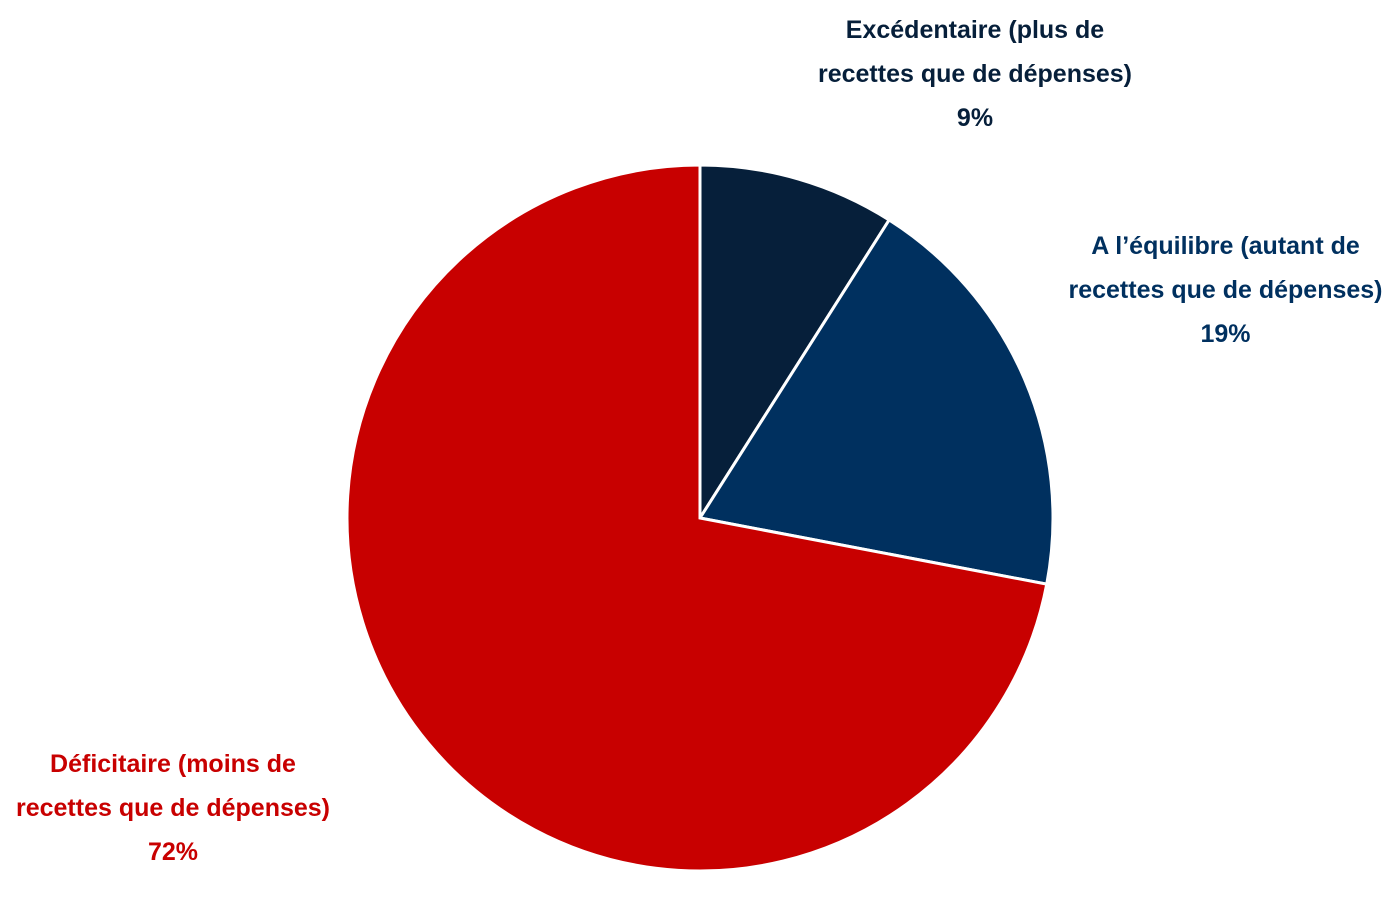 The height and width of the screenshot is (919, 1388). Describe the element at coordinates (1225, 334) in the screenshot. I see `value-label: 19%` at that location.